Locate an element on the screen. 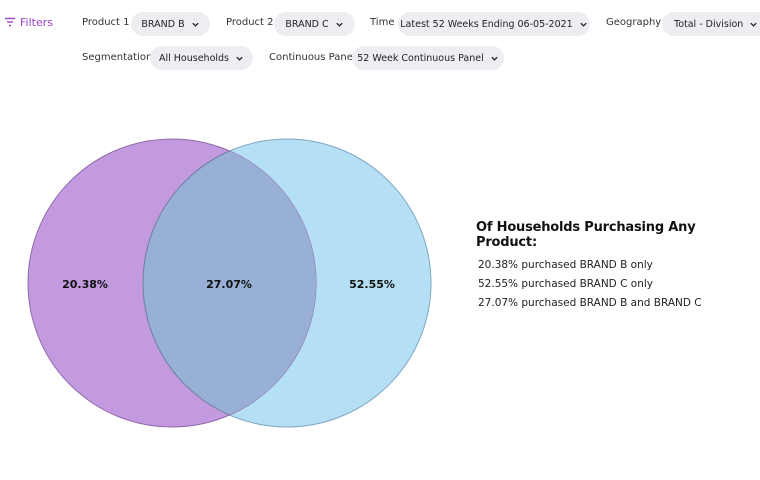  segmentation-dropdown: All Households is located at coordinates (201, 58).